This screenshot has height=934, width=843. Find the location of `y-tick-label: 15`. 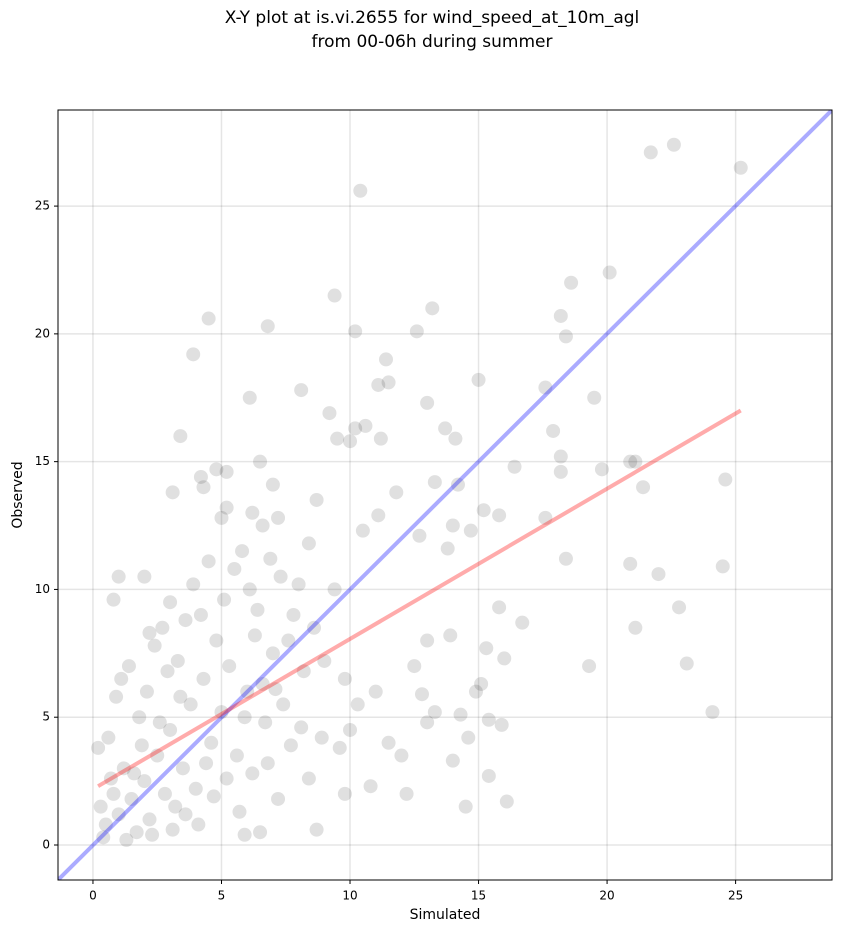

y-tick-label: 15 is located at coordinates (42, 461).